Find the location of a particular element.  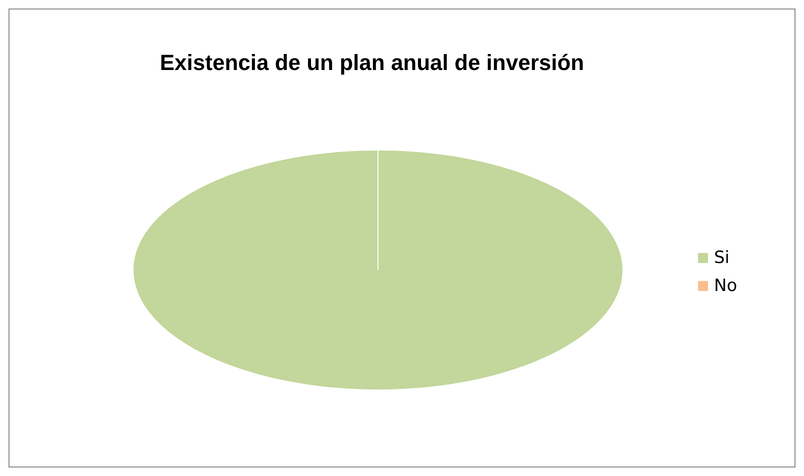

legend-label: Si is located at coordinates (722, 258).